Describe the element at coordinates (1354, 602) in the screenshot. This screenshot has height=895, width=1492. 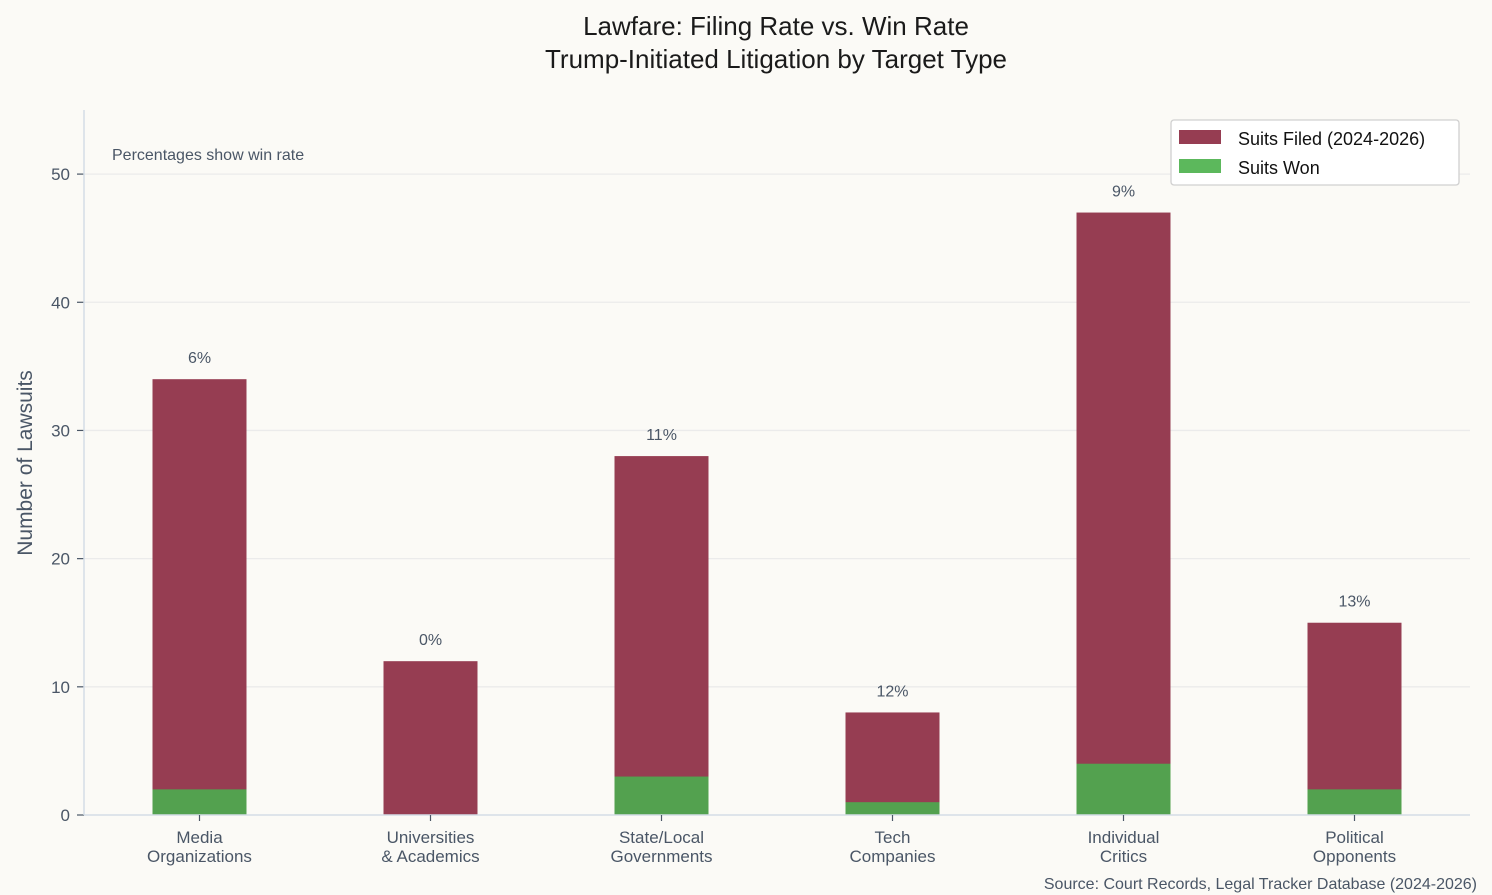
I see `data-label-win-rate: 13%` at that location.